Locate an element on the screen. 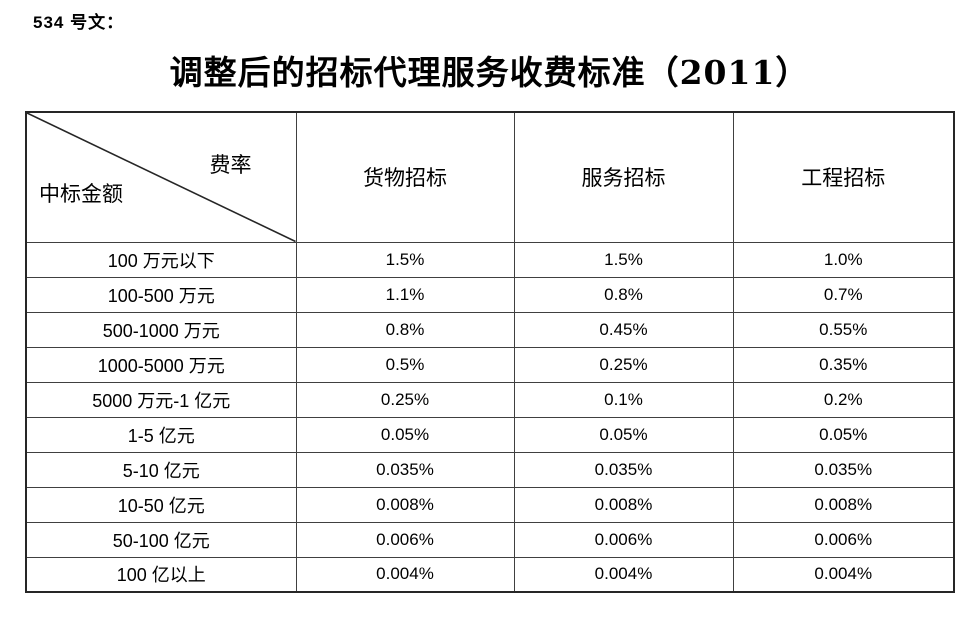 Image resolution: width=979 pixels, height=629 pixels. amount-cell: 100 万元以下 is located at coordinates (161, 259).